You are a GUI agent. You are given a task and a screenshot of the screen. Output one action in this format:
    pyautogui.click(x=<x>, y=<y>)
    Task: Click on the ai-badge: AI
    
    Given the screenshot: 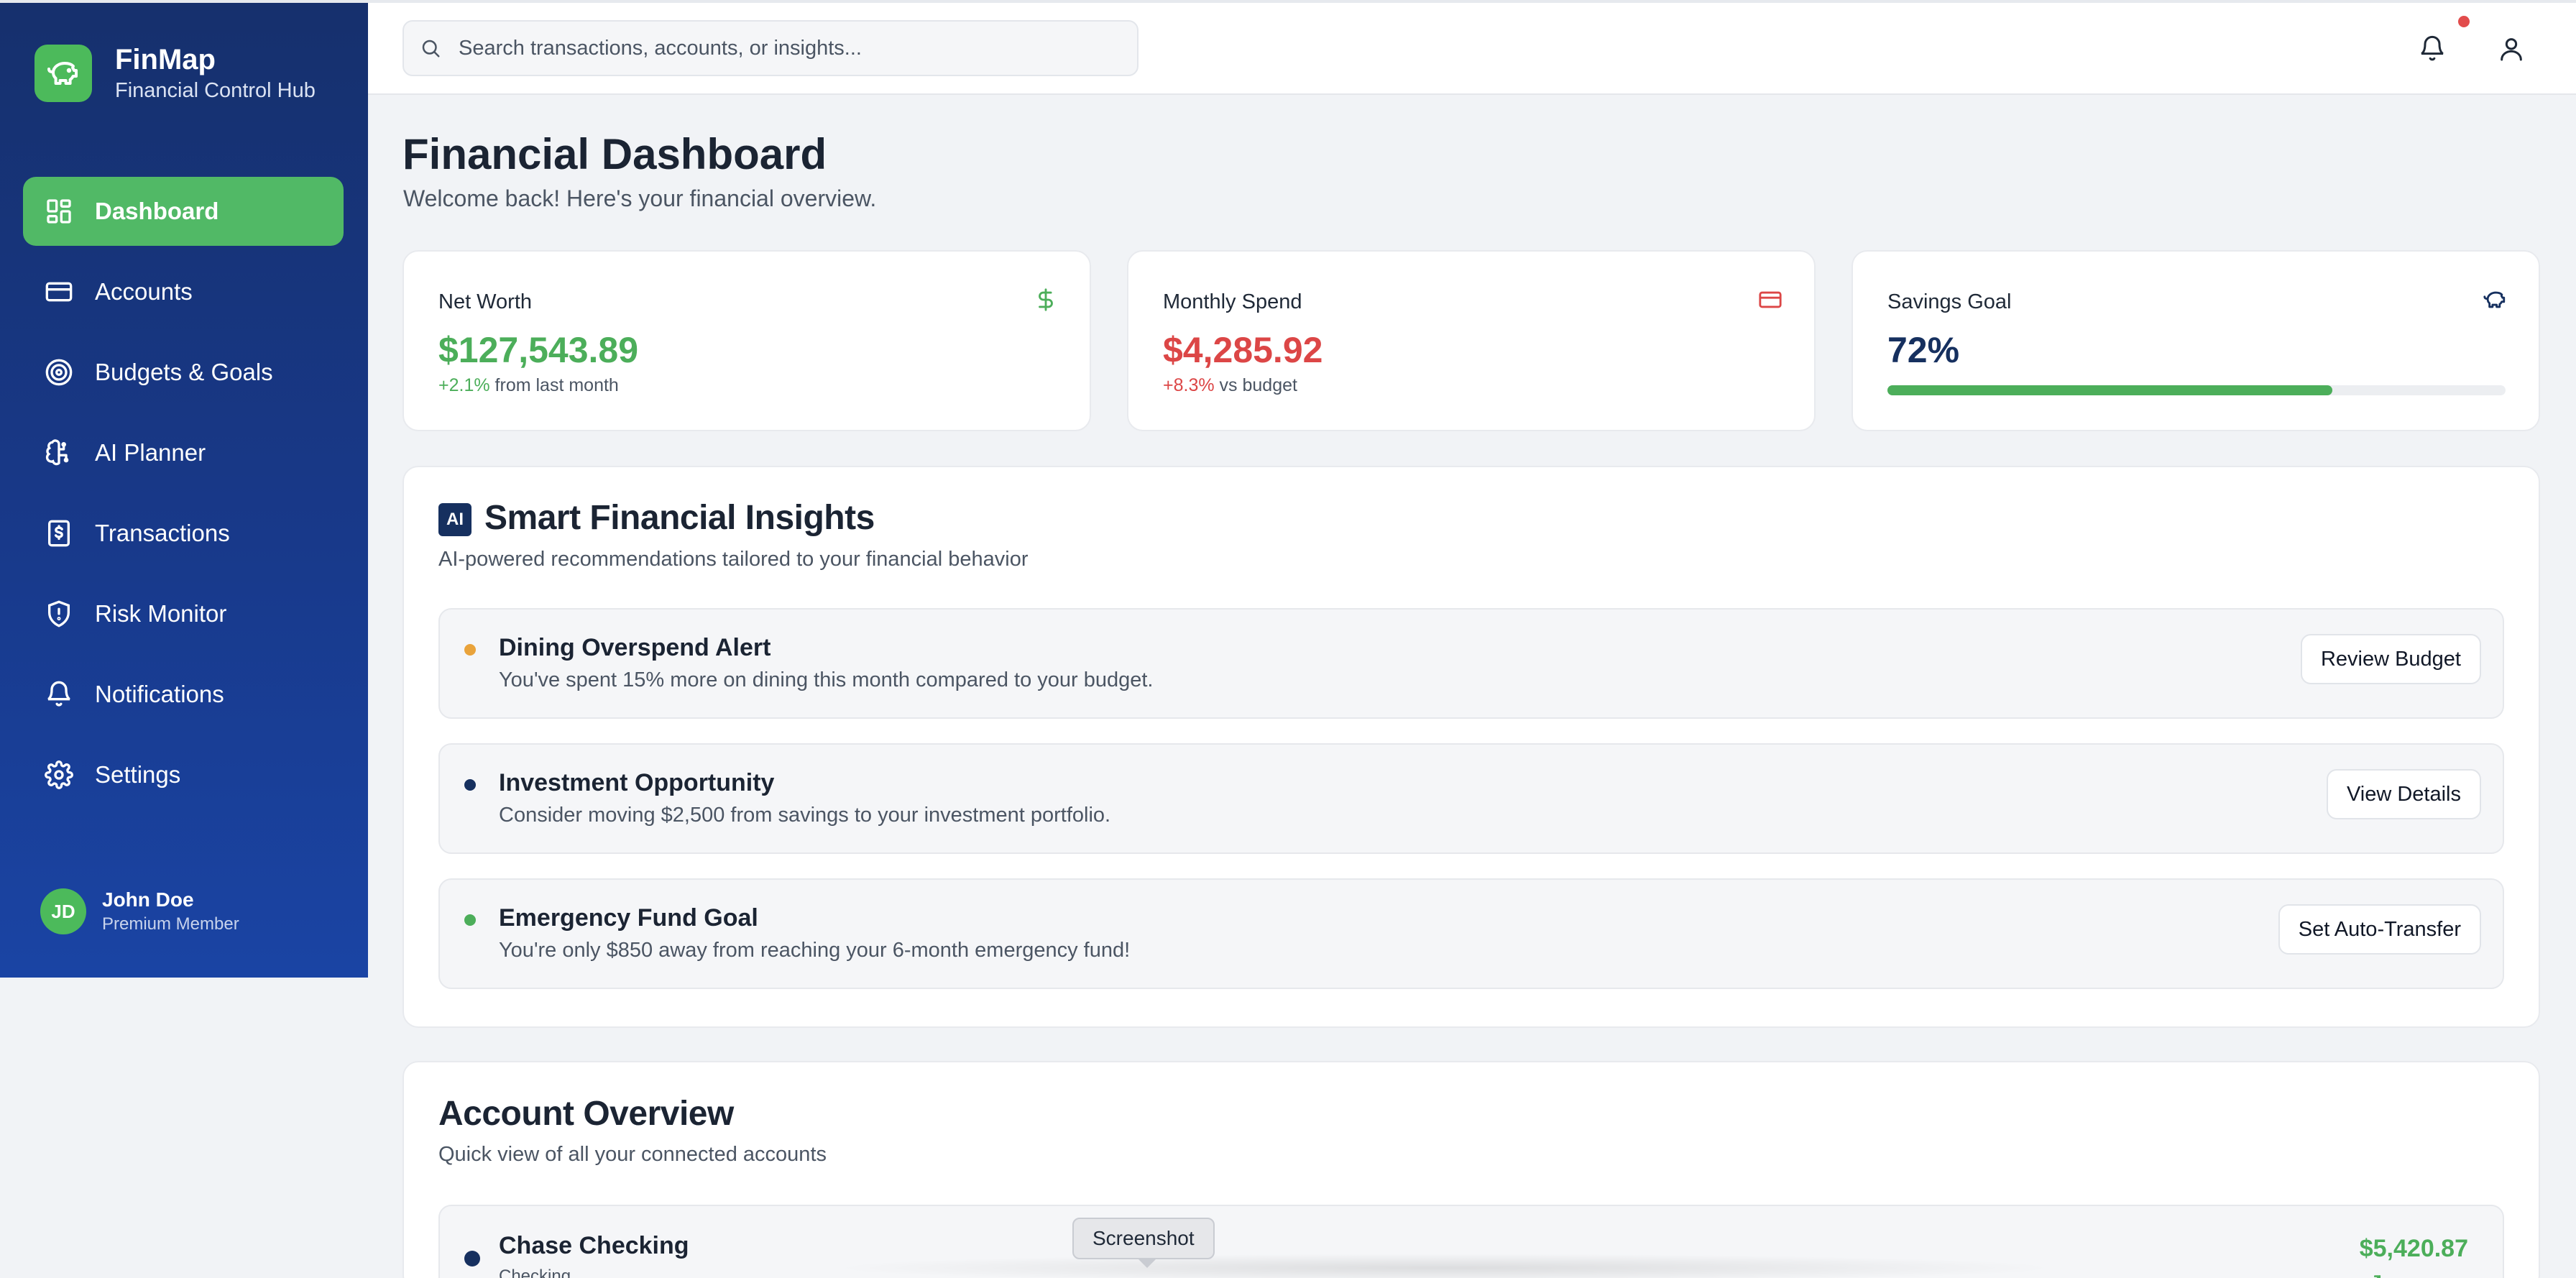 What is the action you would take?
    pyautogui.click(x=455, y=519)
    